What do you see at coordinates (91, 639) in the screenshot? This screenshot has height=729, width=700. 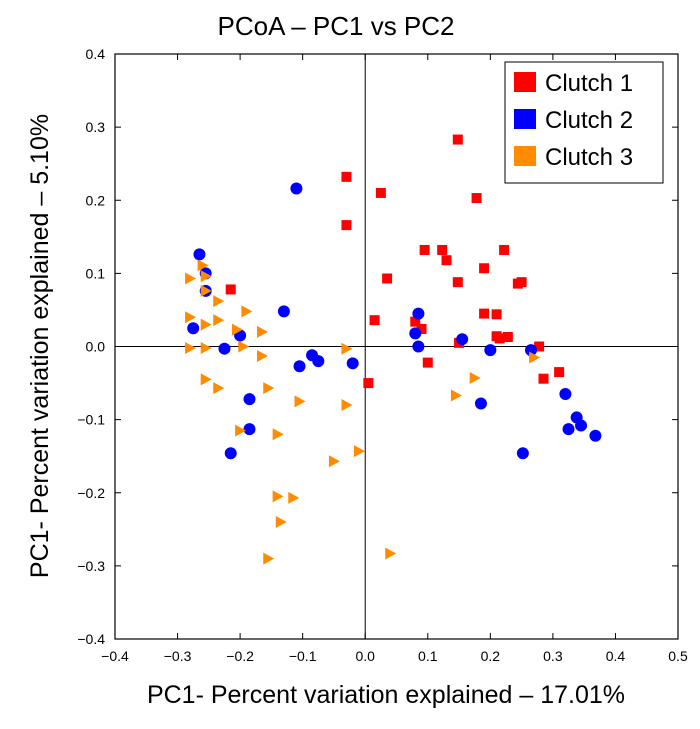 I see `y-tick-label: −0.4` at bounding box center [91, 639].